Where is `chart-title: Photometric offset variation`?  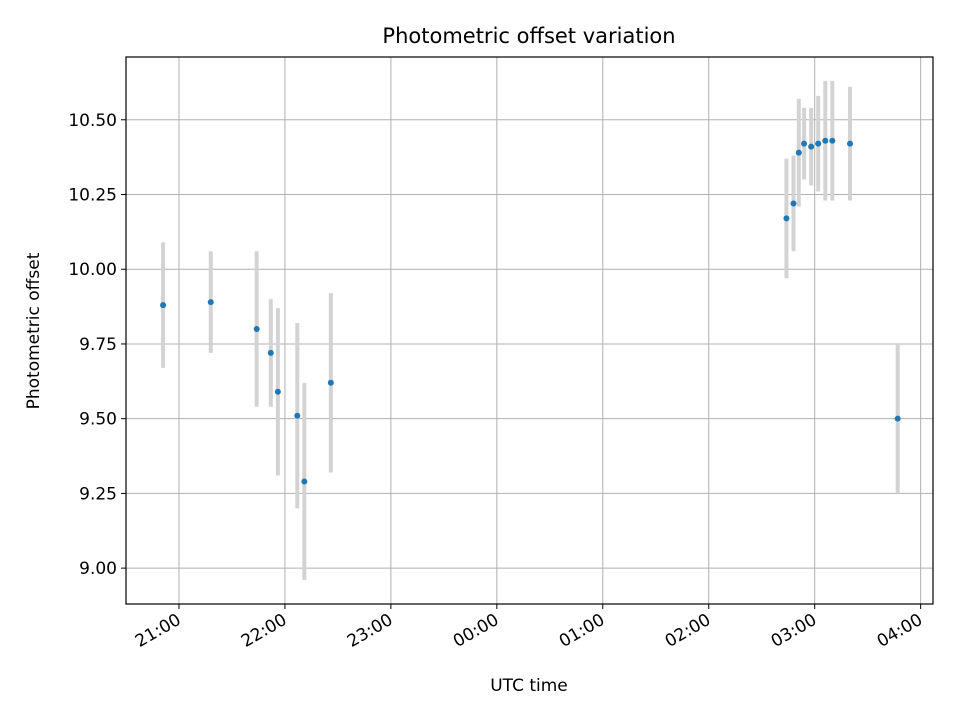 chart-title: Photometric offset variation is located at coordinates (528, 36).